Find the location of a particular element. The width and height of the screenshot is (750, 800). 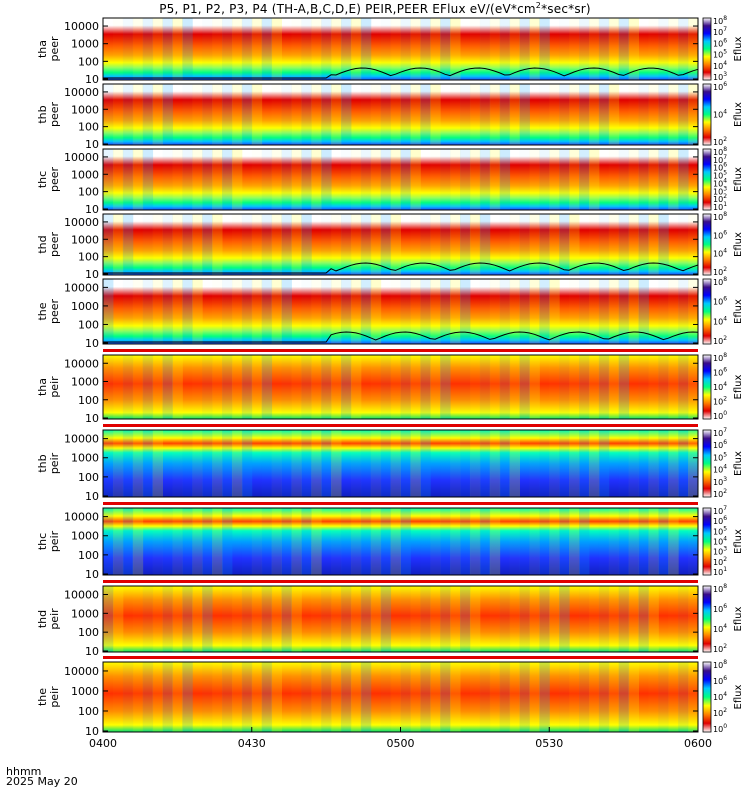

panel-type-label: peer is located at coordinates (54, 245).